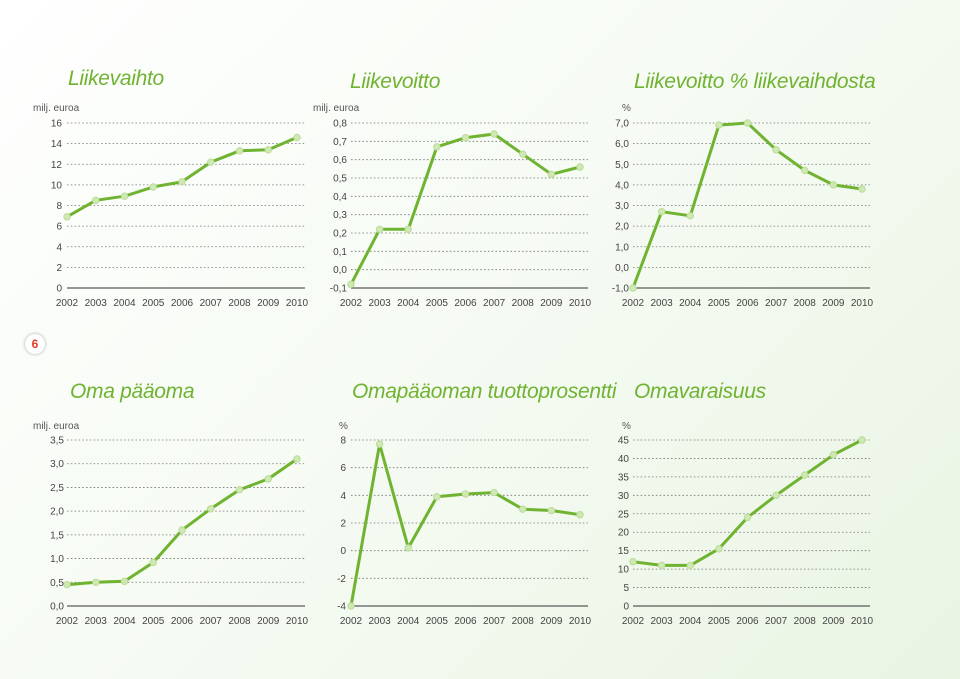 The width and height of the screenshot is (960, 679). What do you see at coordinates (340, 197) in the screenshot?
I see `y-tick-label: 0,4` at bounding box center [340, 197].